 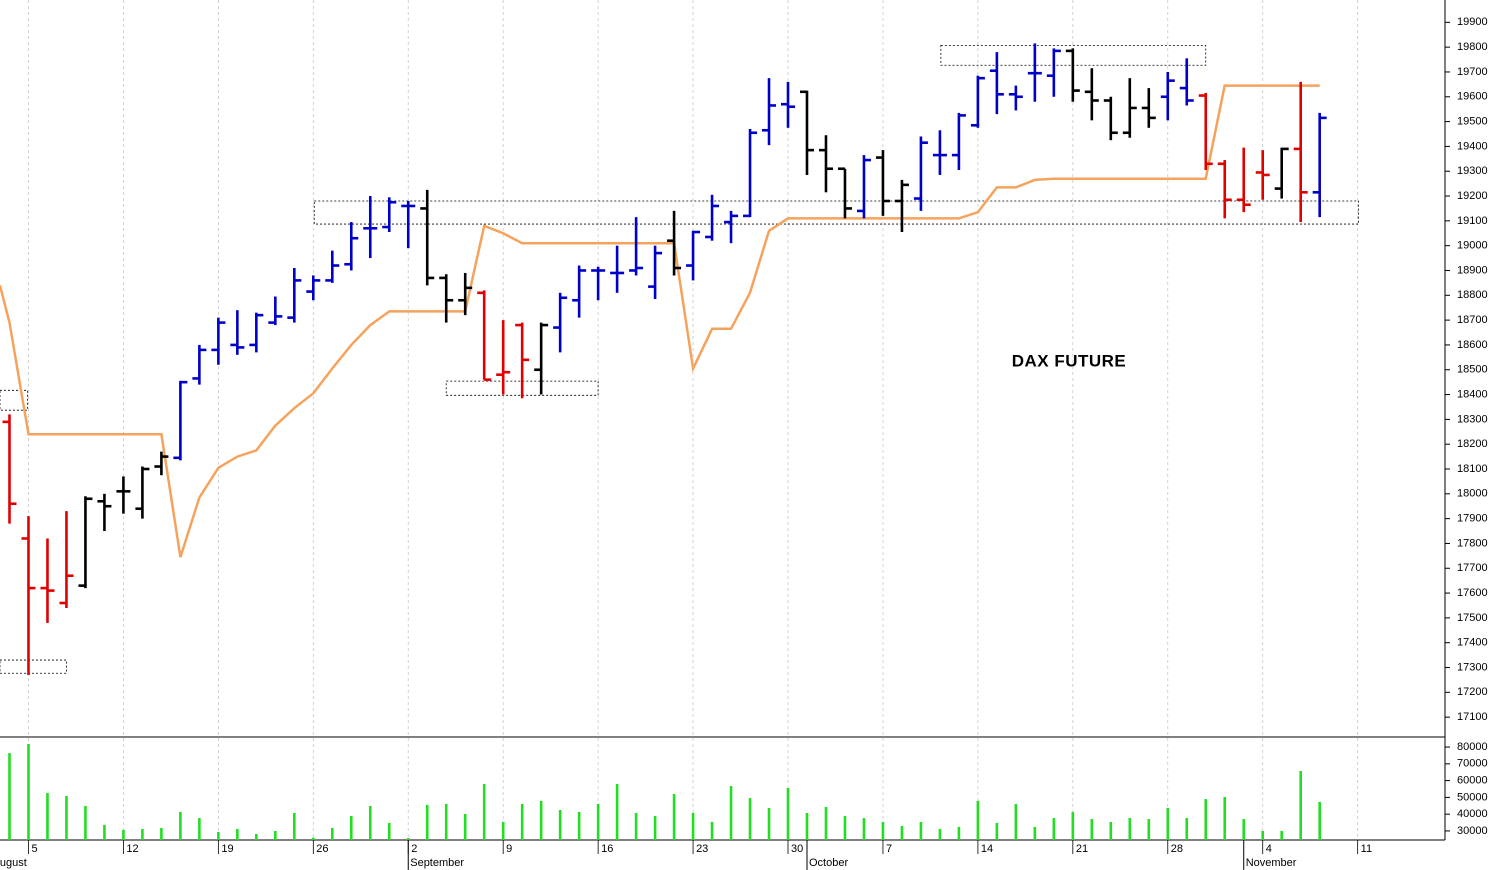 What do you see at coordinates (607, 849) in the screenshot?
I see `x-tick-label: 16` at bounding box center [607, 849].